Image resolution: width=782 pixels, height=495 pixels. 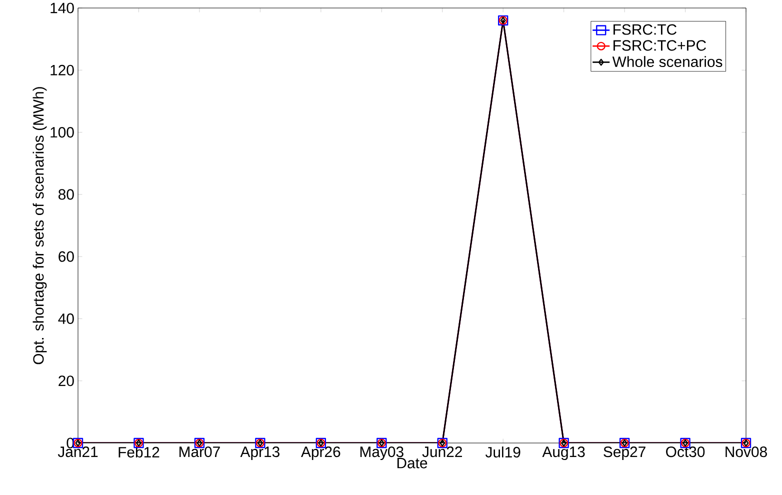 What do you see at coordinates (563, 453) in the screenshot?
I see `x-tick-label: Aug13` at bounding box center [563, 453].